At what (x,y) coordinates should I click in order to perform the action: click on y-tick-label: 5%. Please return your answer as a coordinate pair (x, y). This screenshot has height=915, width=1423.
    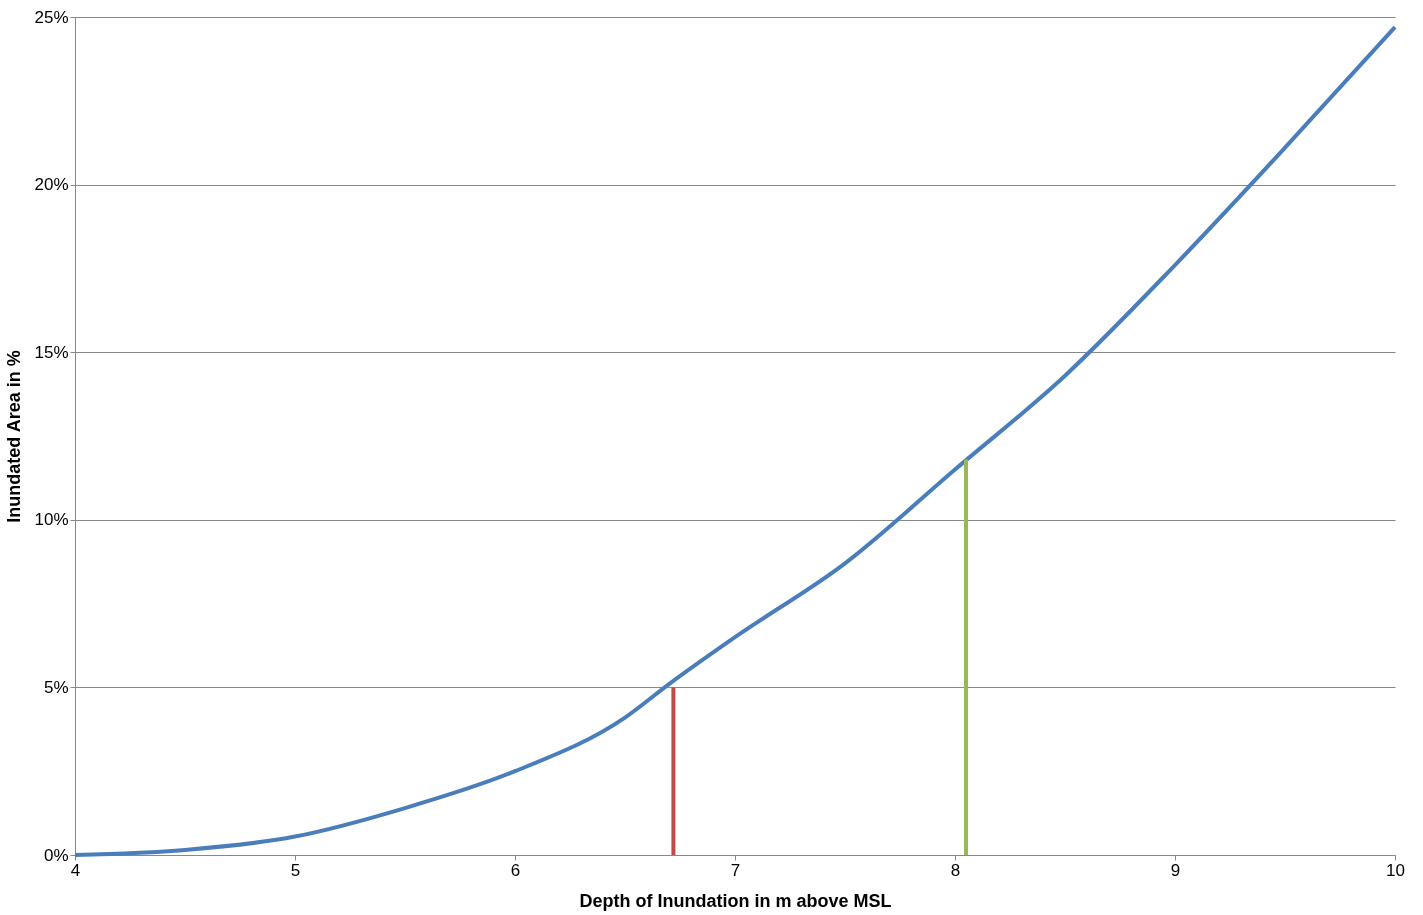
    Looking at the image, I should click on (56, 687).